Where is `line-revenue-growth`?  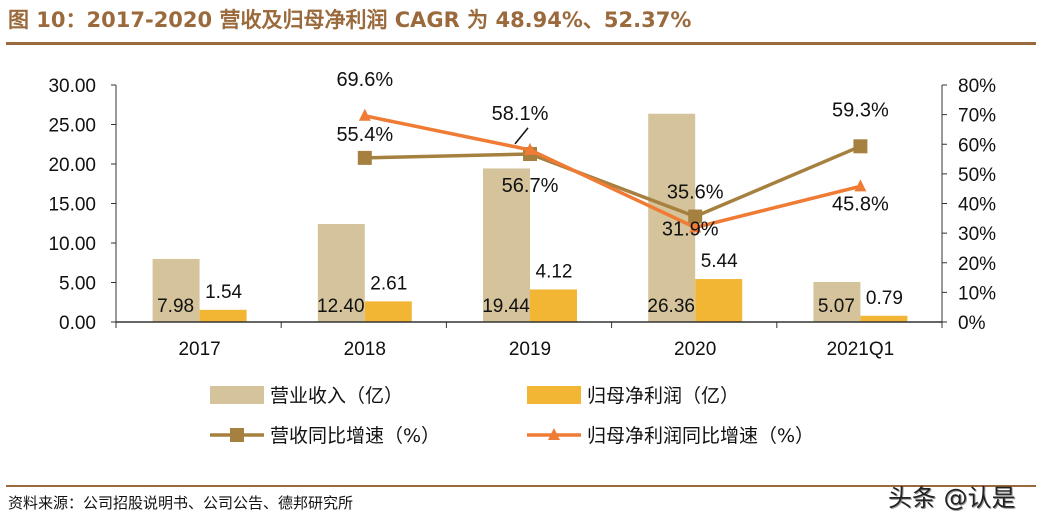
line-revenue-growth is located at coordinates (613, 181).